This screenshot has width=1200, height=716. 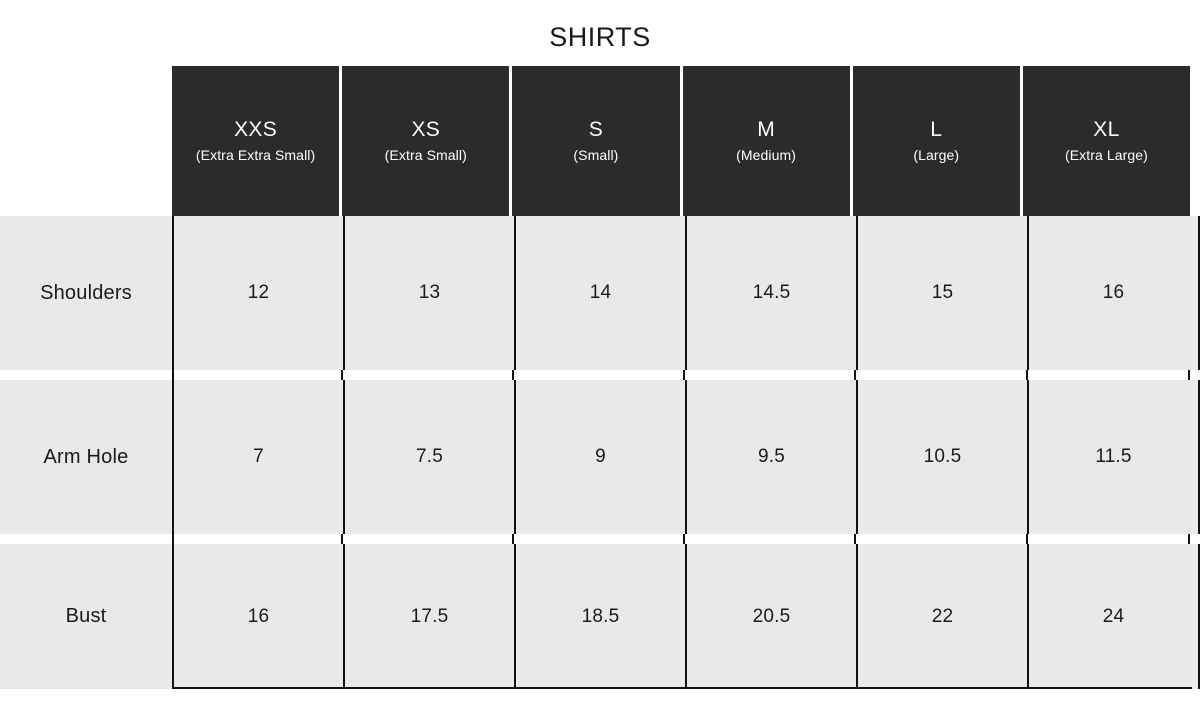 I want to click on column-header-xs: XS (Extra Small), so click(x=426, y=141).